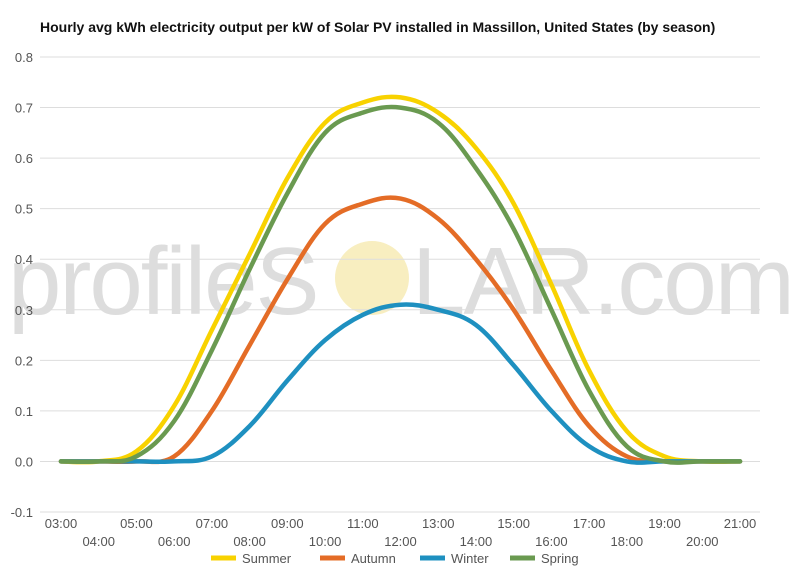 The image size is (800, 570). I want to click on x-tick-label: 15:00, so click(513, 523).